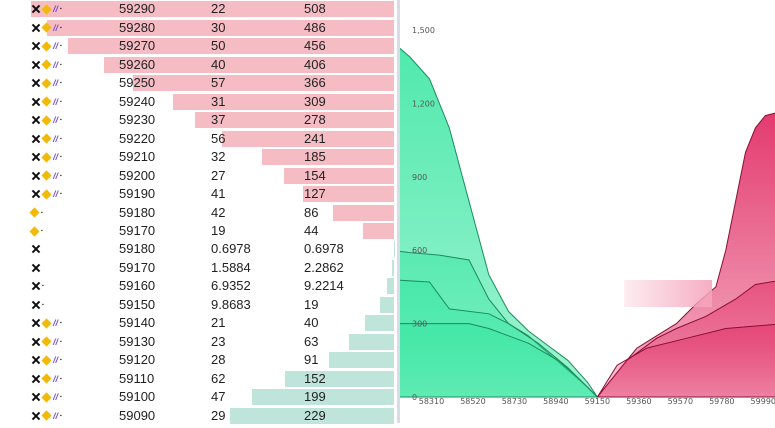 The height and width of the screenshot is (428, 775). Describe the element at coordinates (218, 397) in the screenshot. I see `quantity-cell: 47` at that location.